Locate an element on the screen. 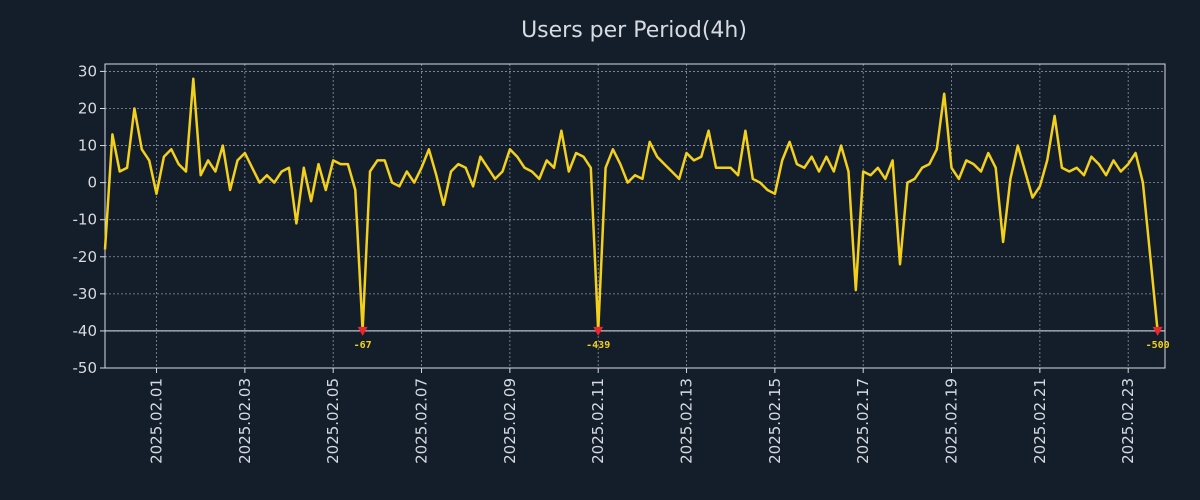 The width and height of the screenshot is (1200, 500). y-tick-label: -50 is located at coordinates (85, 368).